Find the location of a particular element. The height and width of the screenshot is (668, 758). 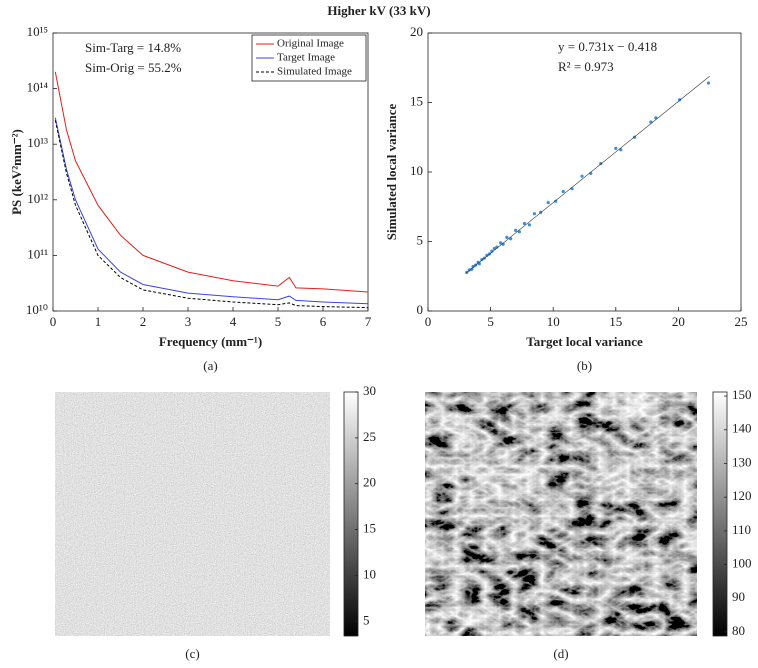

fit-line is located at coordinates (587, 174).